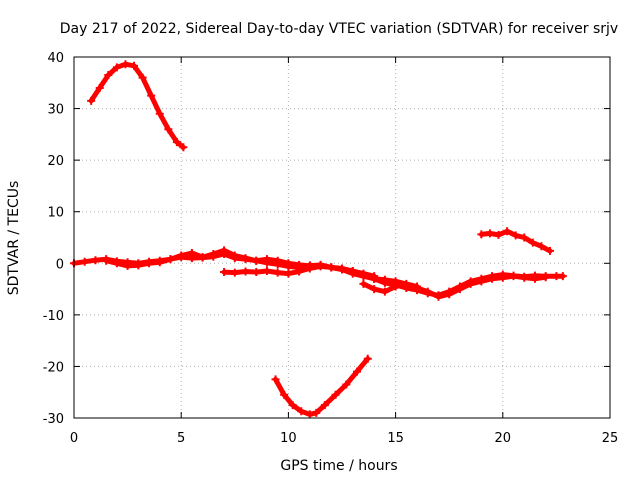 The width and height of the screenshot is (640, 480). I want to click on y-tick-label: 30, so click(55, 110).